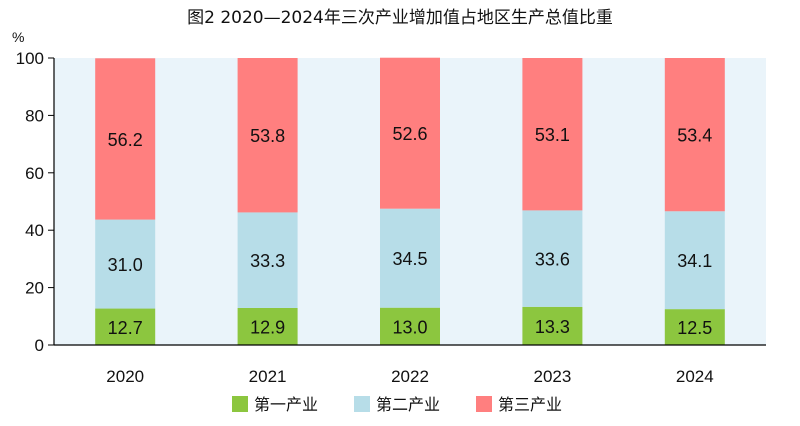  What do you see at coordinates (39, 345) in the screenshot?
I see `y-tick-label: 0` at bounding box center [39, 345].